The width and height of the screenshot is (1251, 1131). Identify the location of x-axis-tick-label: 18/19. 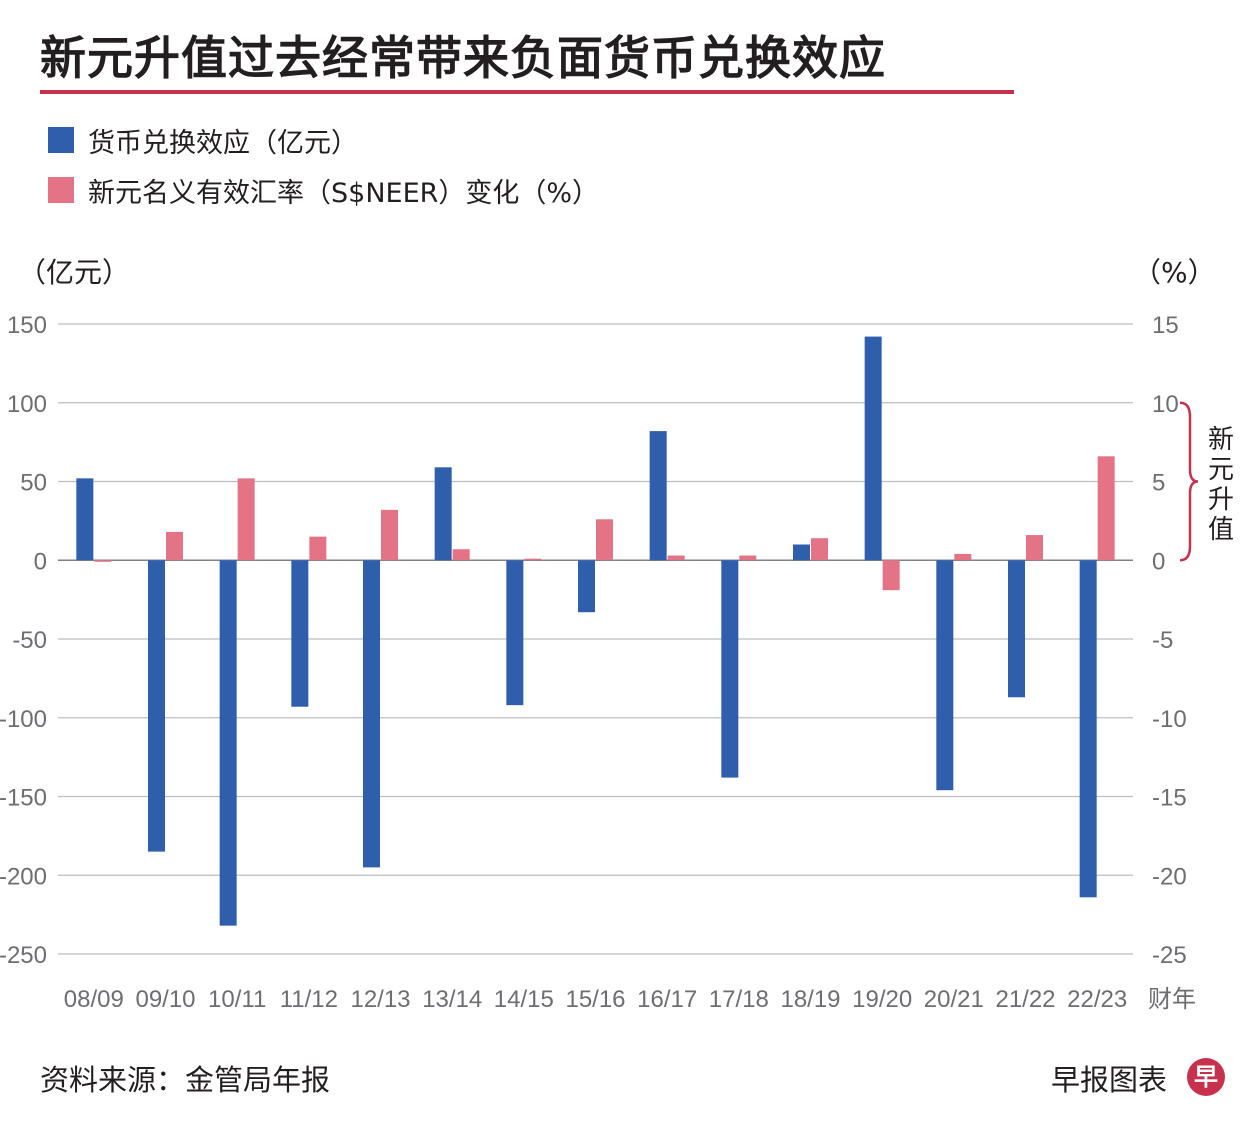
(810, 999).